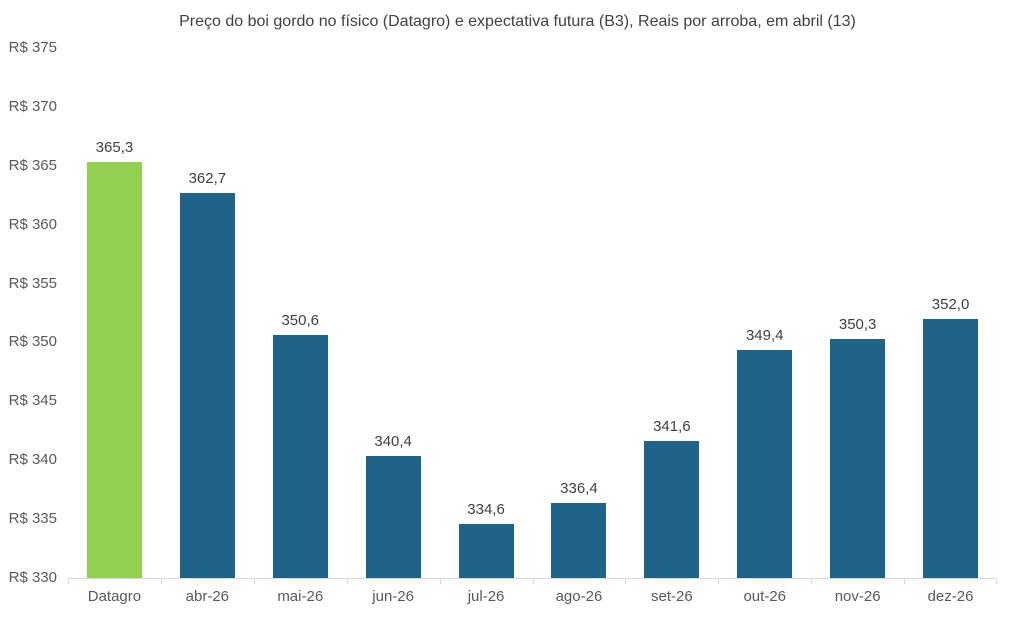 The image size is (1035, 629). Describe the element at coordinates (114, 370) in the screenshot. I see `bar-datagro` at that location.